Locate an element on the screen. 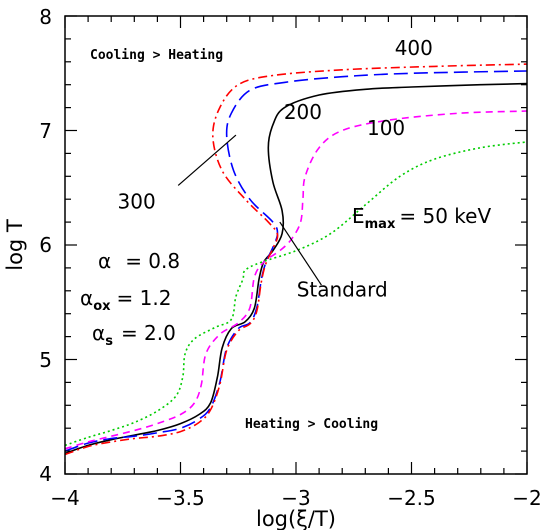  curve-label: 200 is located at coordinates (303, 112).